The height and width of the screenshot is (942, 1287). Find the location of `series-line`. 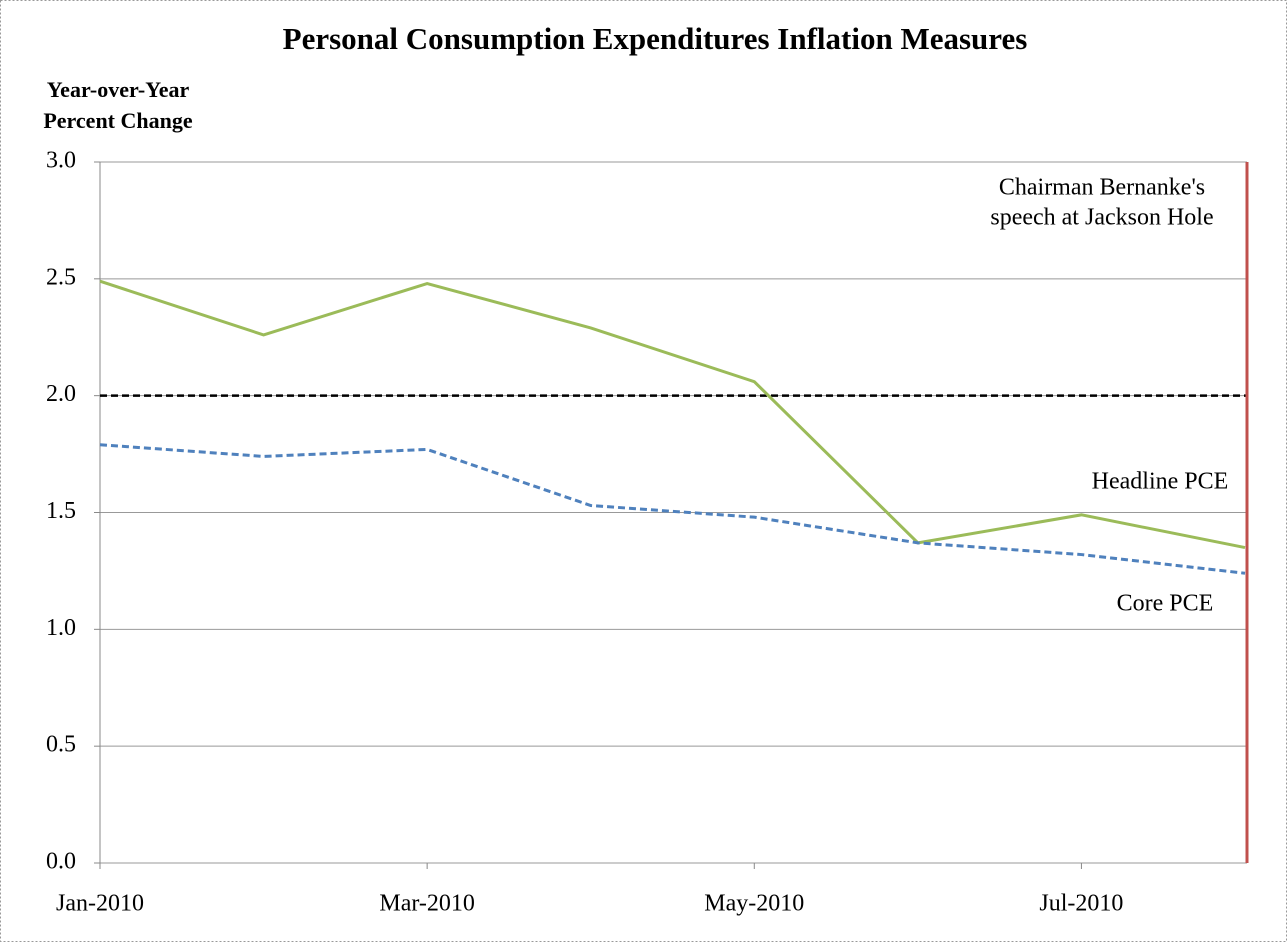

series-line is located at coordinates (672, 509).